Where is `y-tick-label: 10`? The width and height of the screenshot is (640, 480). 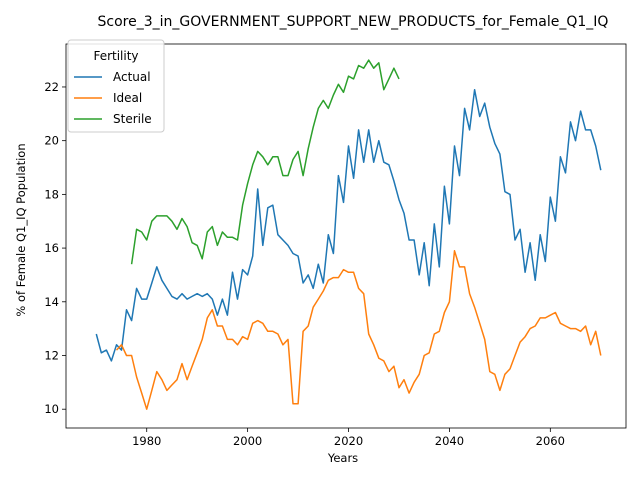 y-tick-label: 10 is located at coordinates (51, 409).